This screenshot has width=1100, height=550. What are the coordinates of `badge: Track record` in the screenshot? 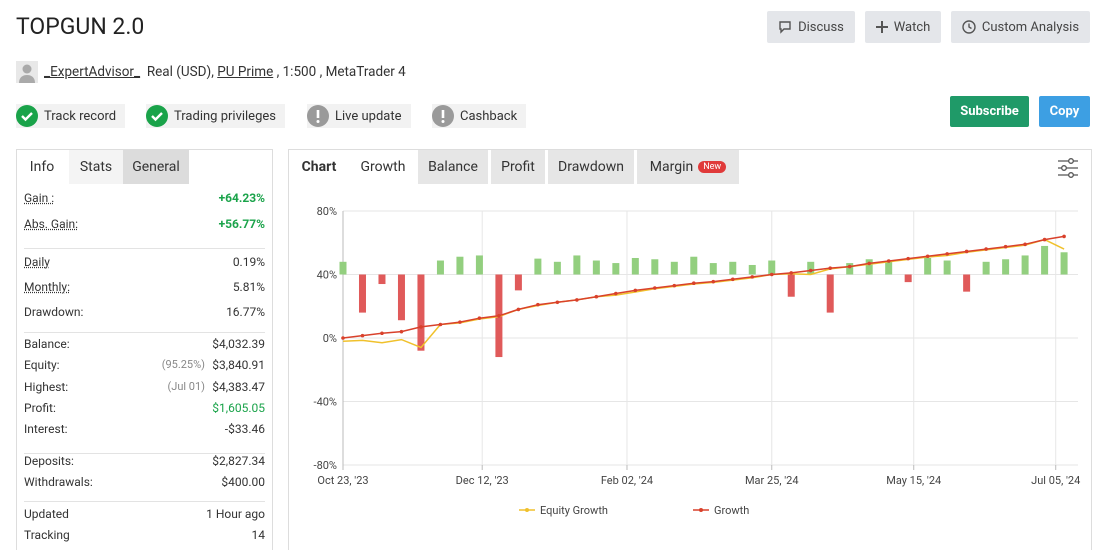 It's located at (71, 116).